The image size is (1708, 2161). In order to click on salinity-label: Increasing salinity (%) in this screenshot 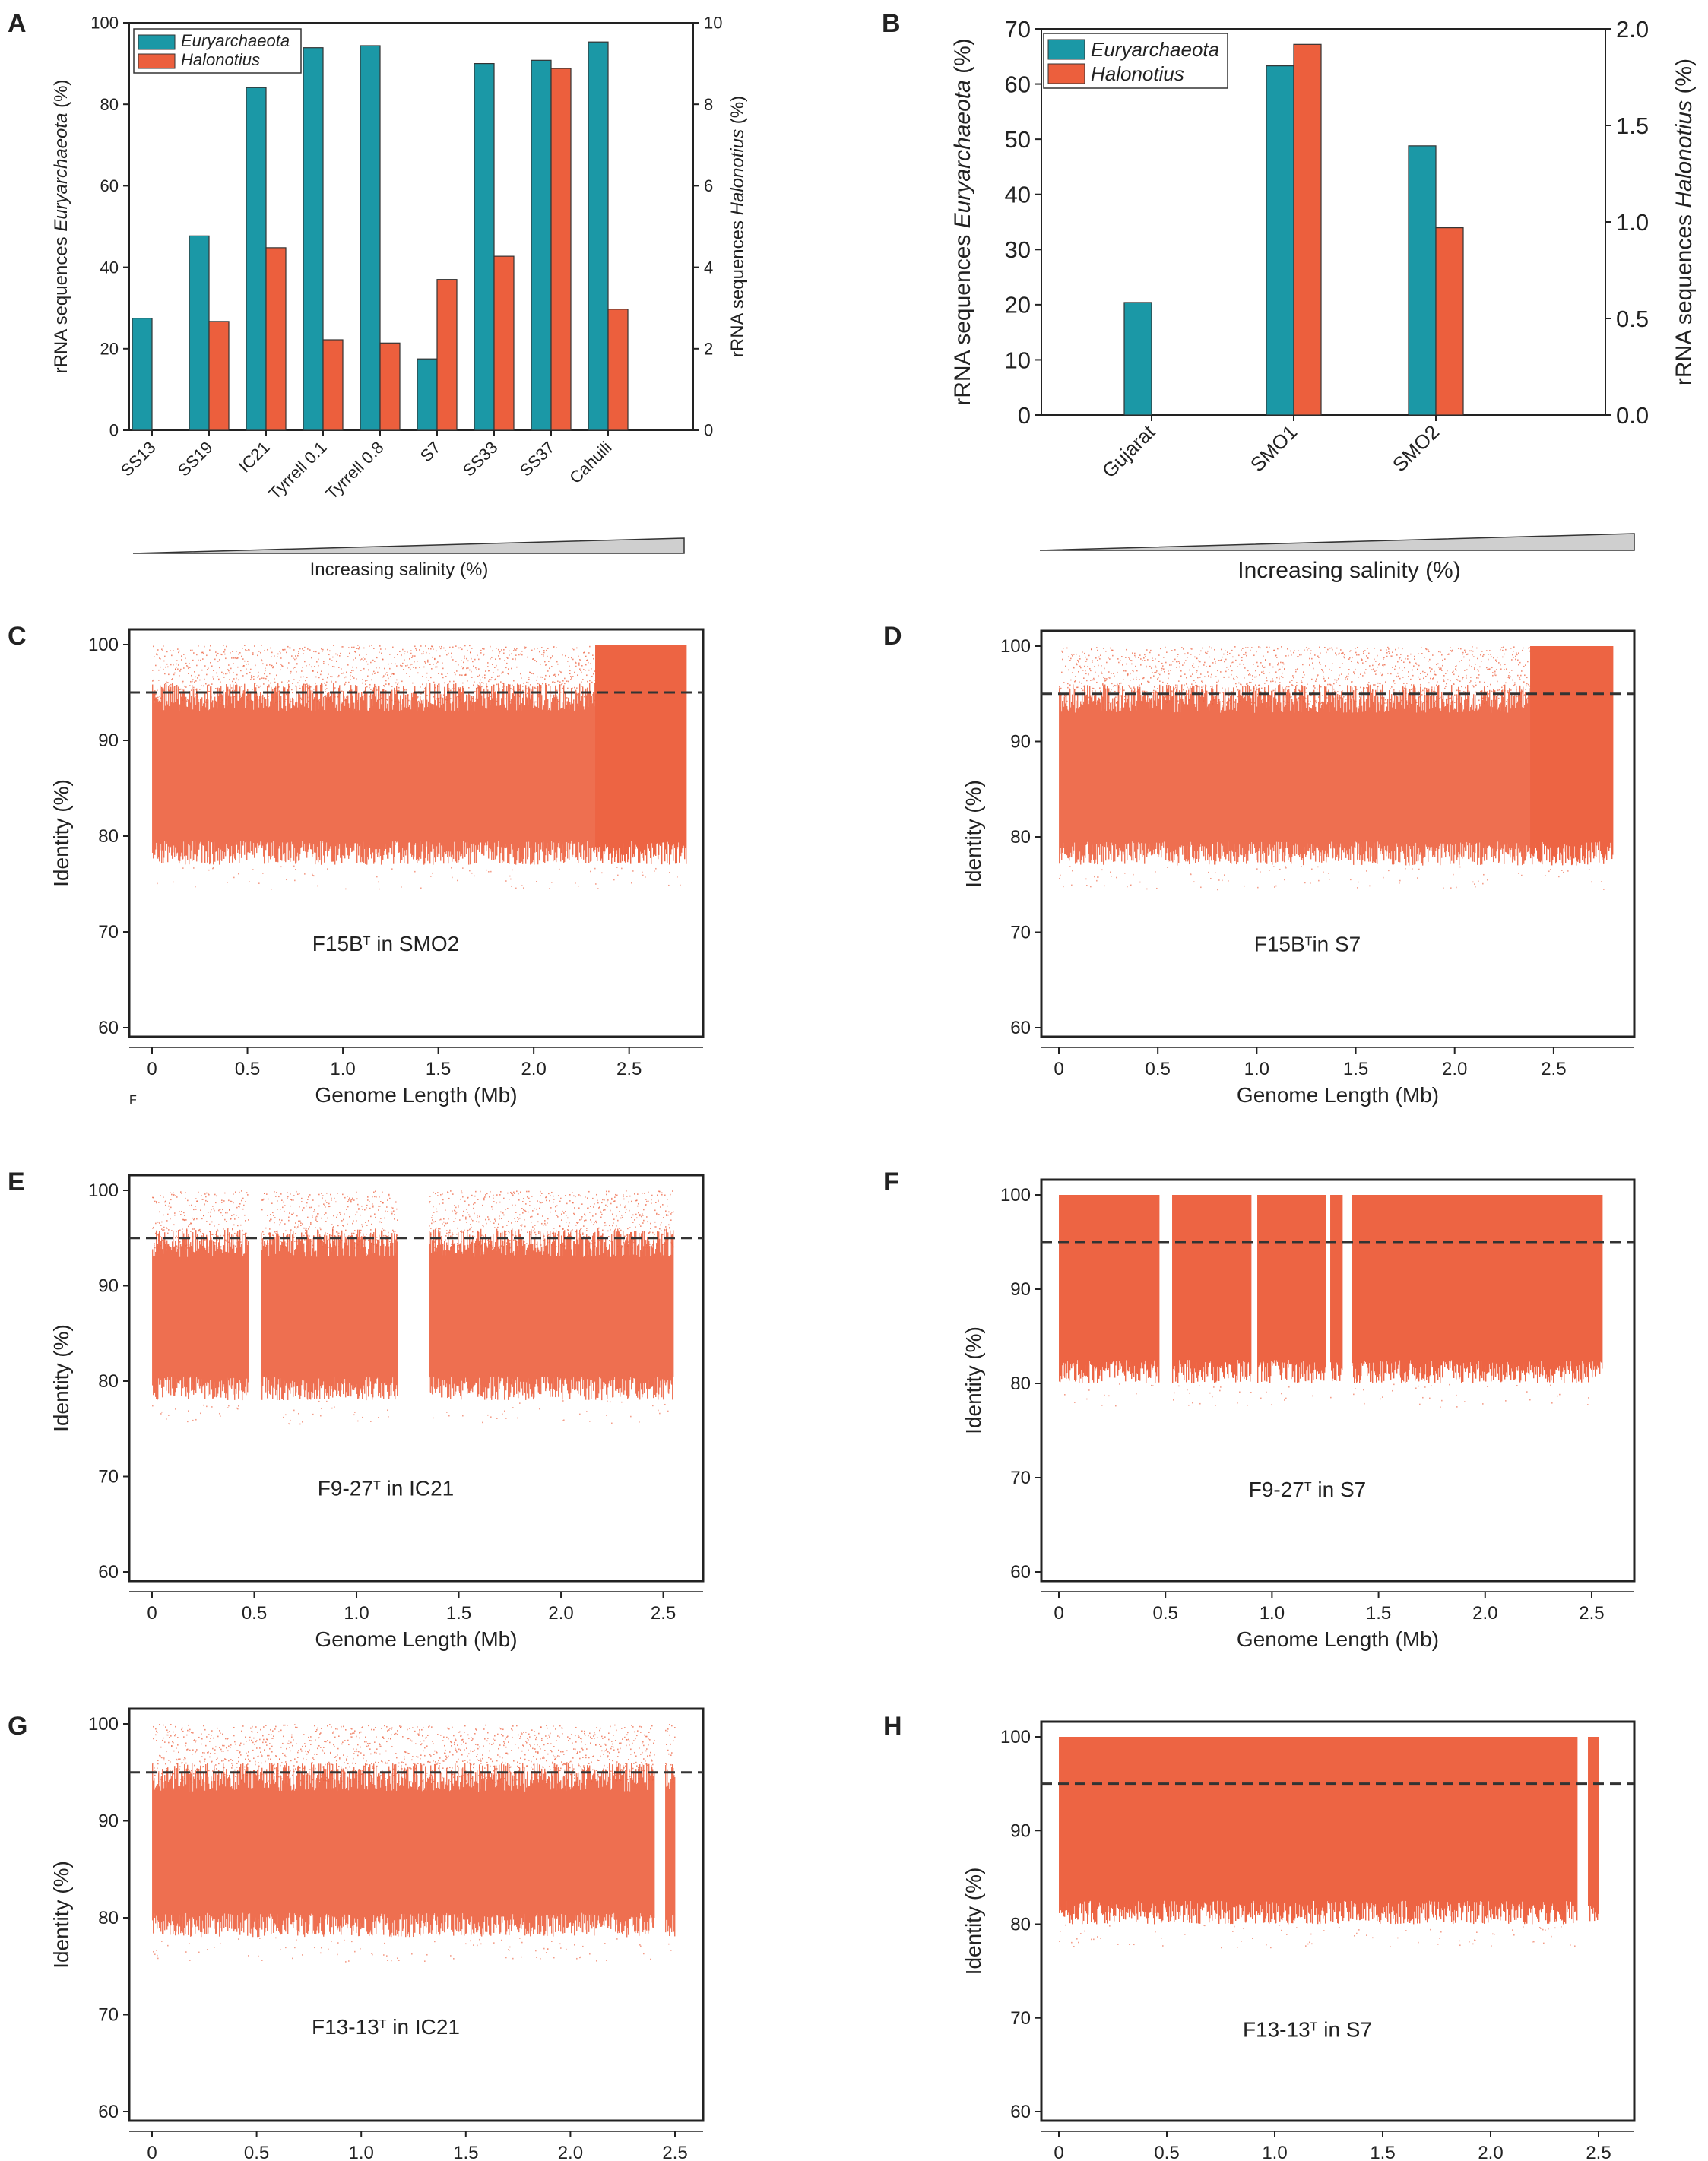, I will do `click(1348, 570)`.